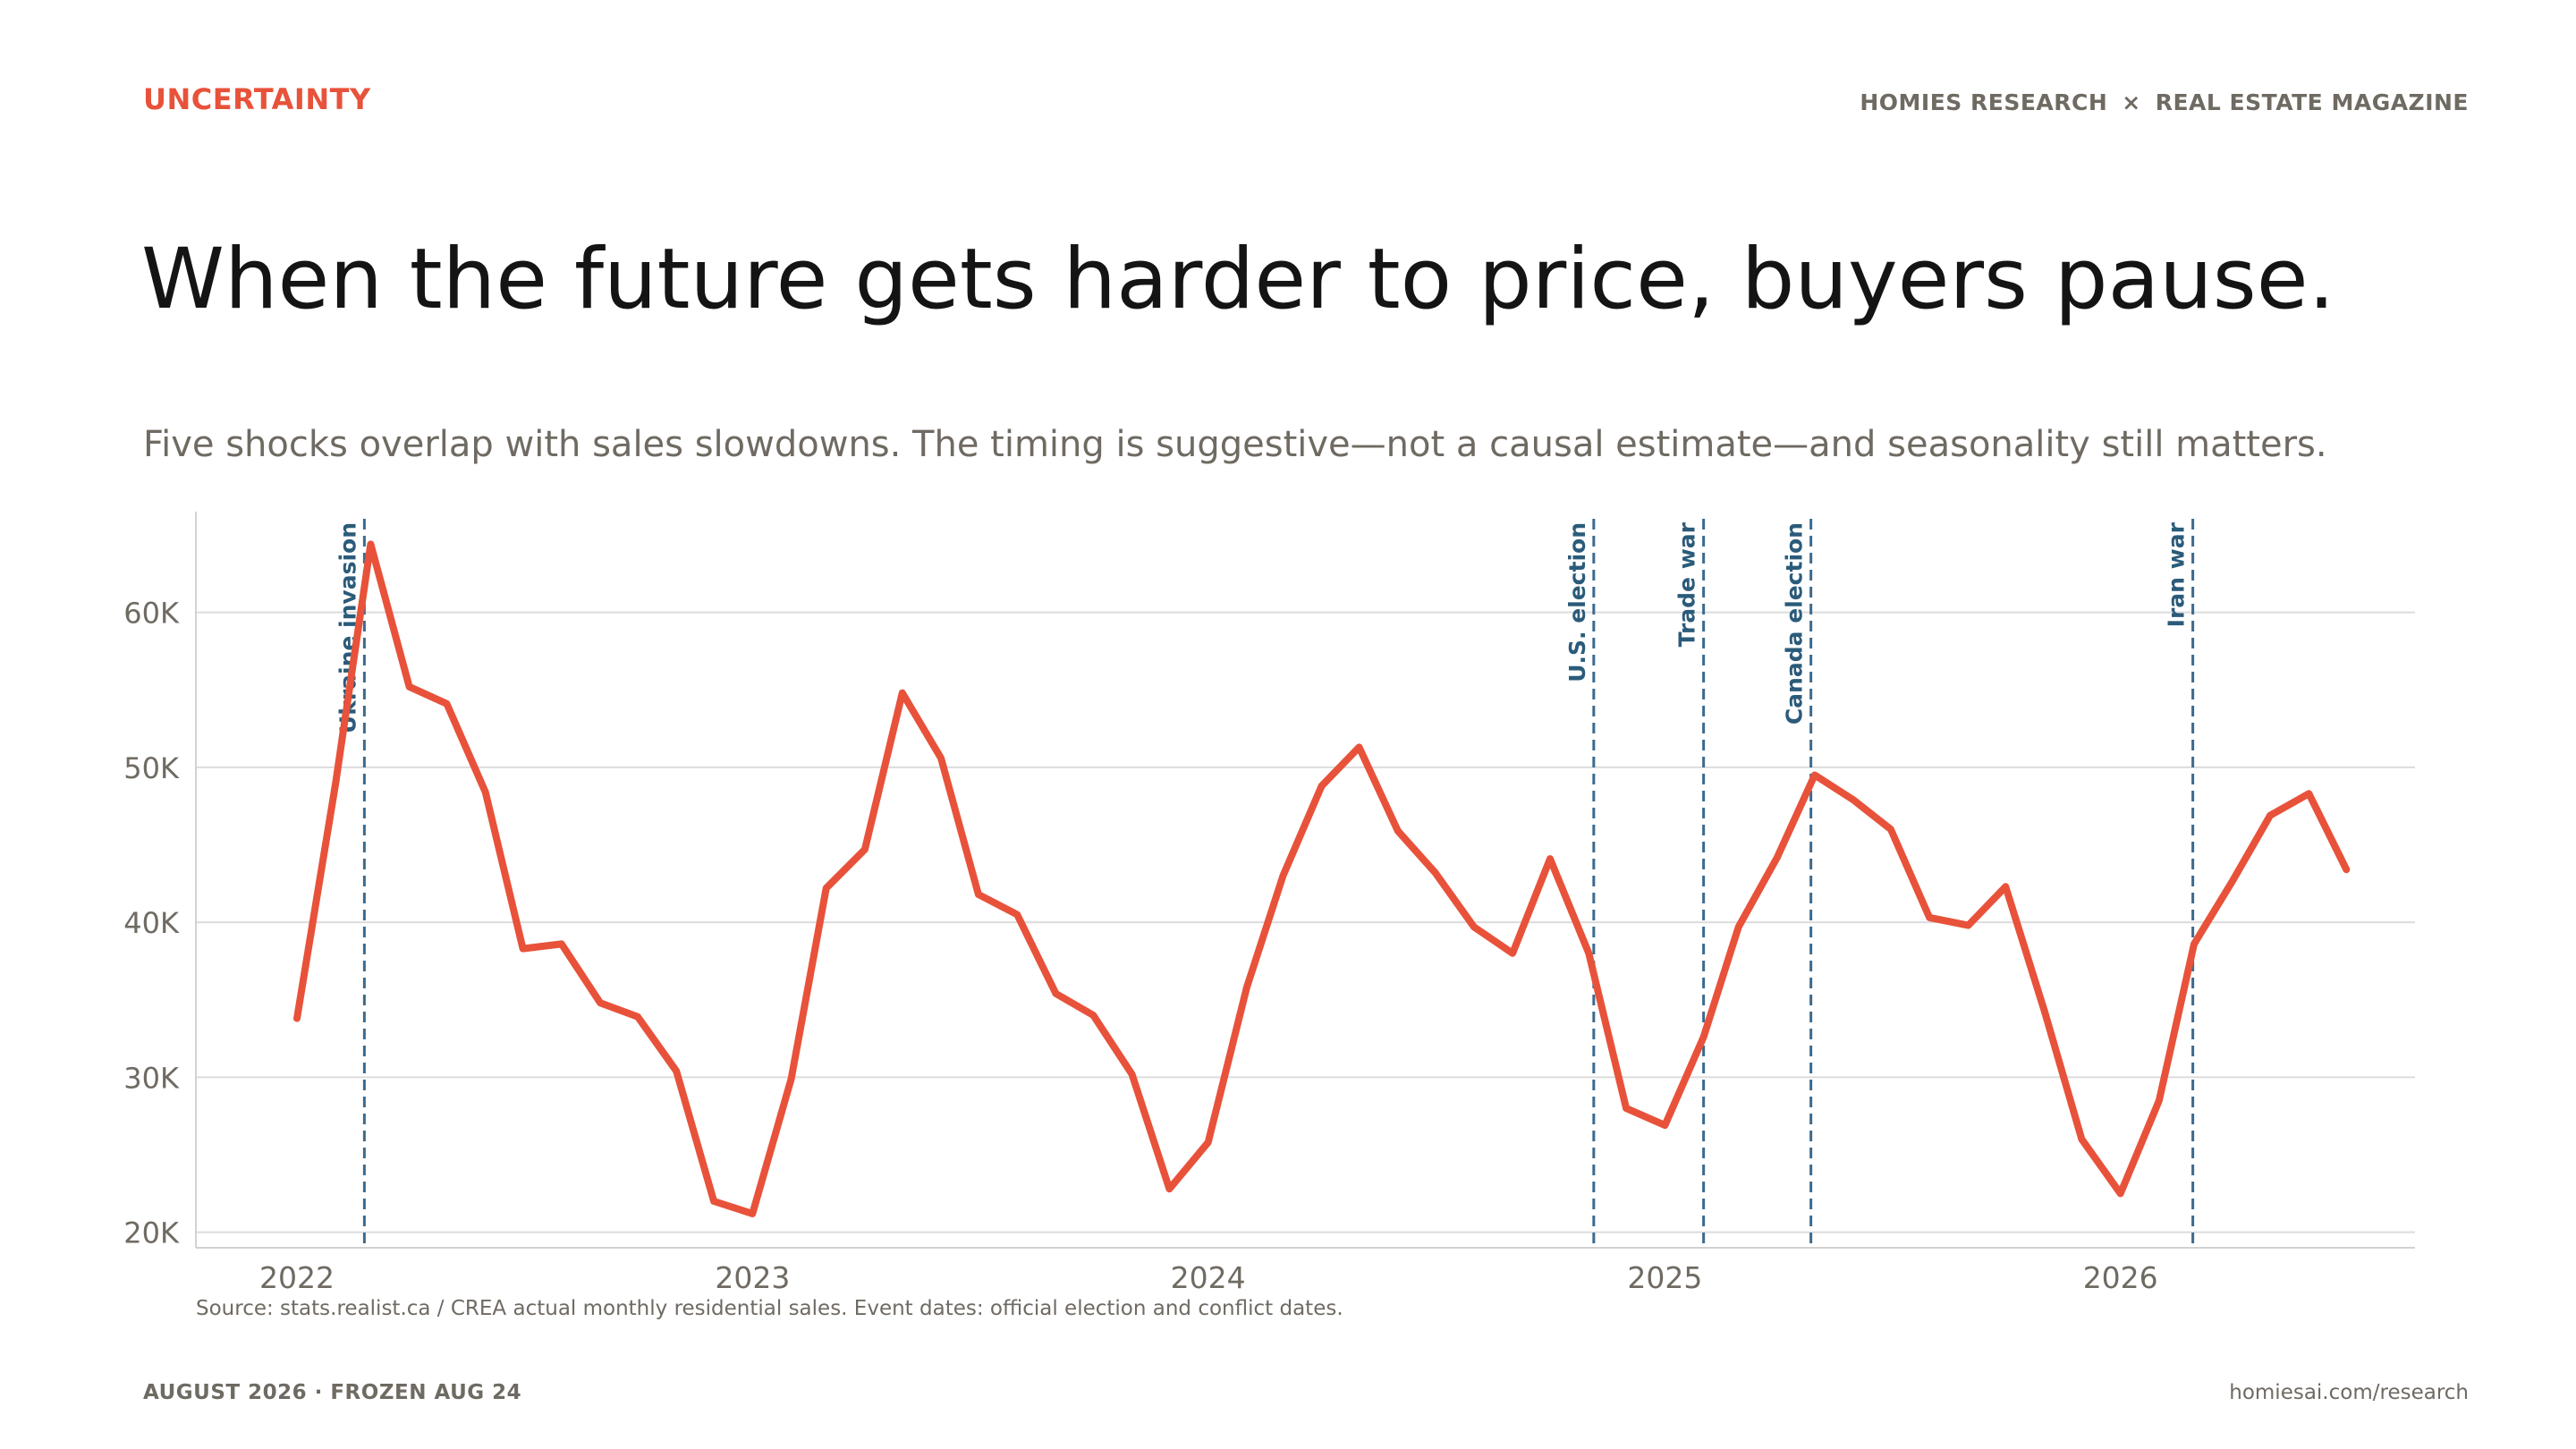 Image resolution: width=2576 pixels, height=1449 pixels. Describe the element at coordinates (2177, 574) in the screenshot. I see `event-label: Iran war` at that location.